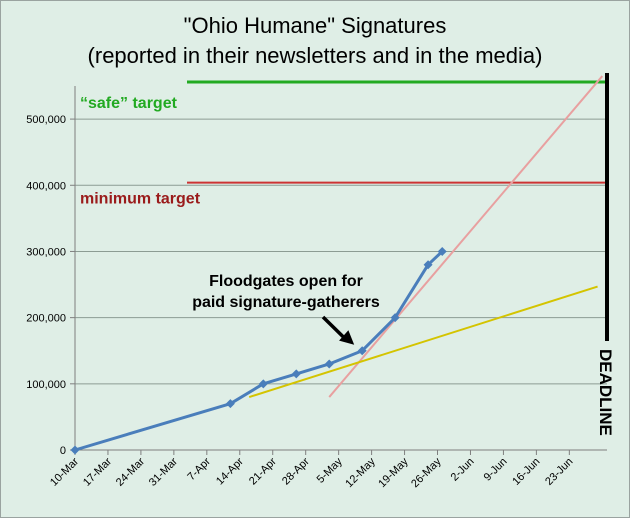  I want to click on y-tick-label: 0, so click(63, 451).